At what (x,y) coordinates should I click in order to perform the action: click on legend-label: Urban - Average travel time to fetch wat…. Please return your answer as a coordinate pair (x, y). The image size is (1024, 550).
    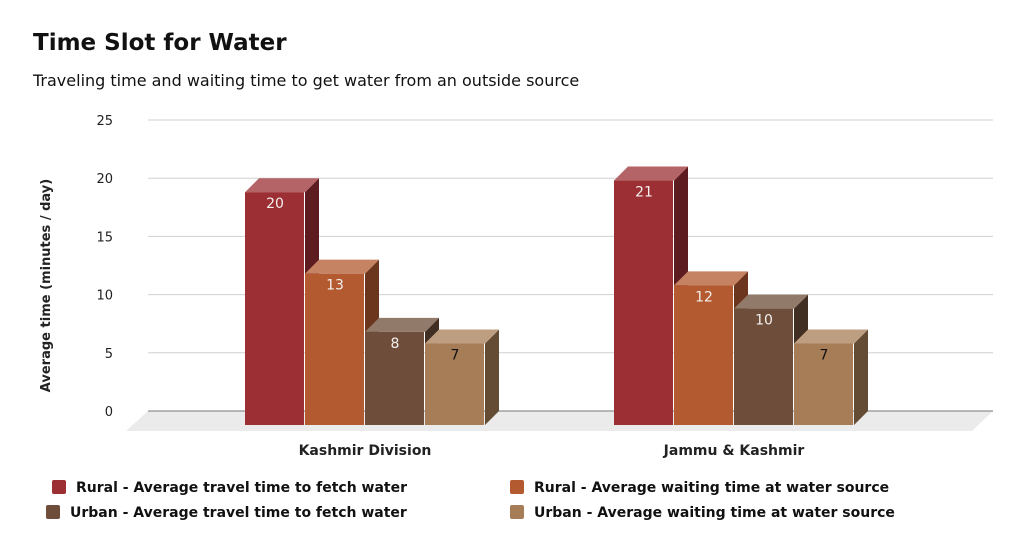
    Looking at the image, I should click on (238, 513).